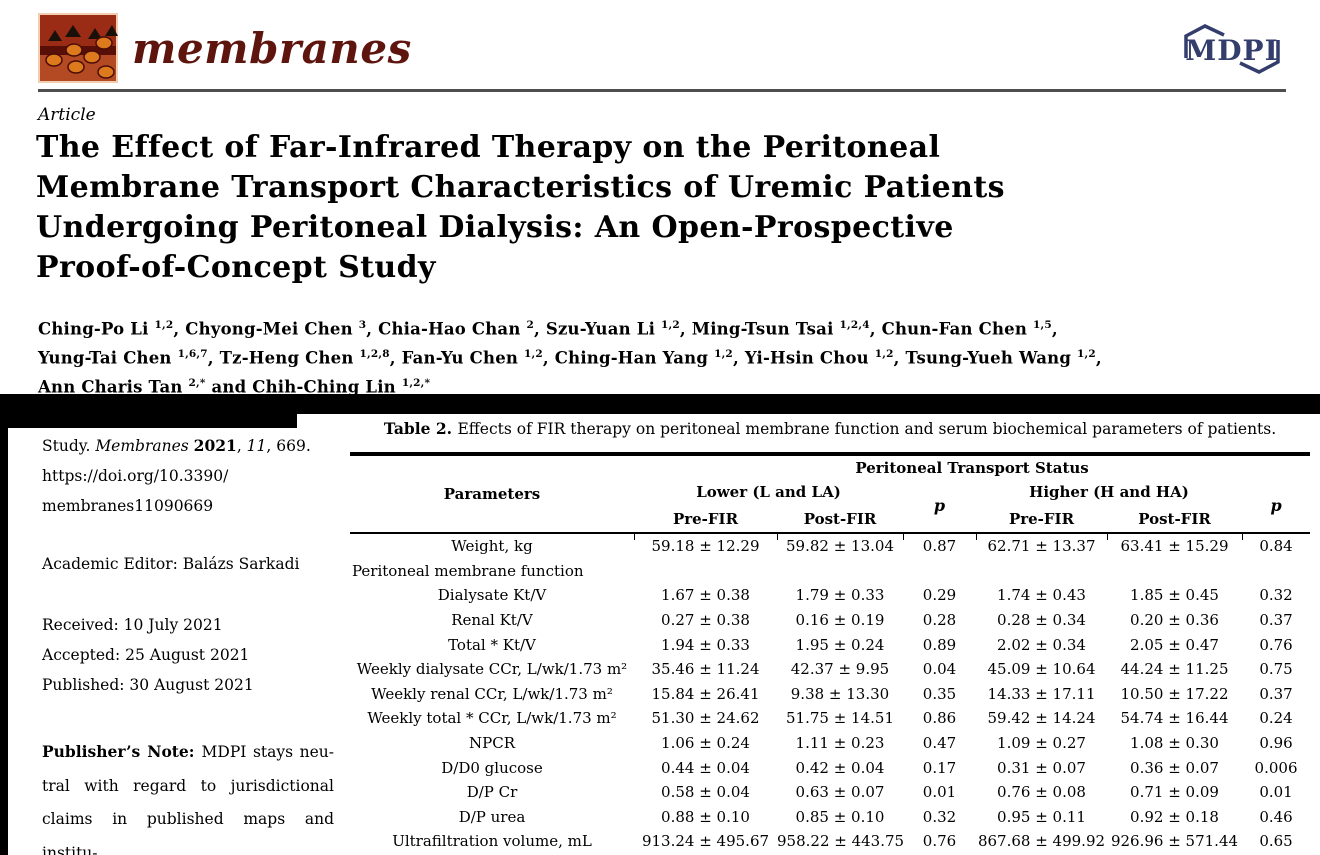 This screenshot has height=855, width=1320. Describe the element at coordinates (1276, 506) in the screenshot. I see `col-header-p-higher: p` at that location.